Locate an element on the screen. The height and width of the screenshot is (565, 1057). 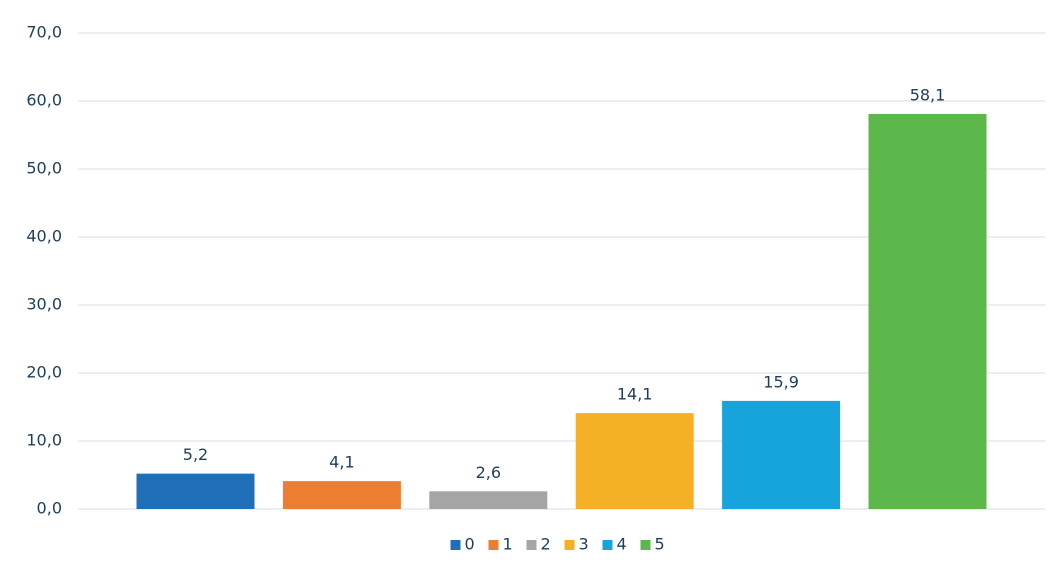
legend-label: 1 is located at coordinates (508, 544).